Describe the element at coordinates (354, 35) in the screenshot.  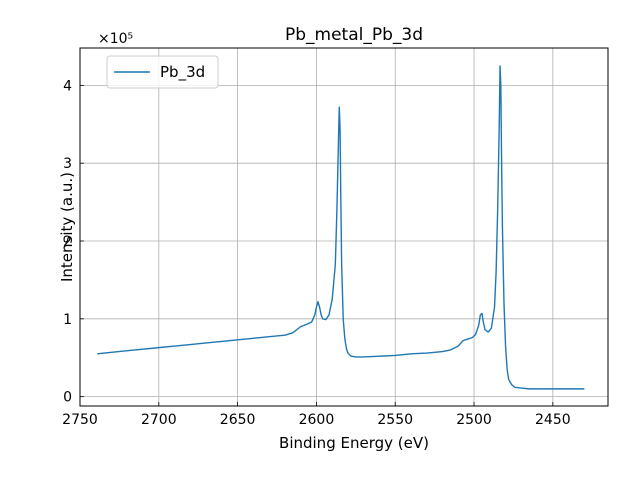
I see `chart-title: Pb_metal_Pb_3d` at that location.